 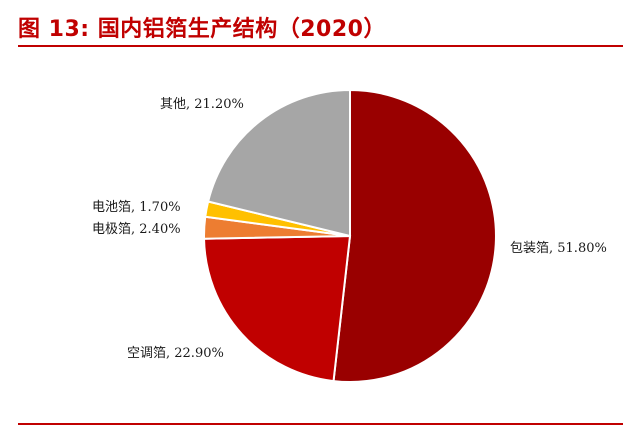 What do you see at coordinates (278, 163) in the screenshot?
I see `pie-slice-other` at bounding box center [278, 163].